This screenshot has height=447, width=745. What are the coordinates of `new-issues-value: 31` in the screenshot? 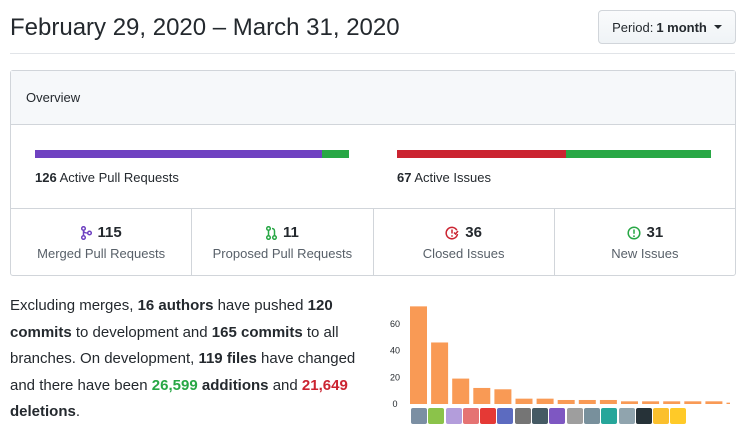 It's located at (655, 232).